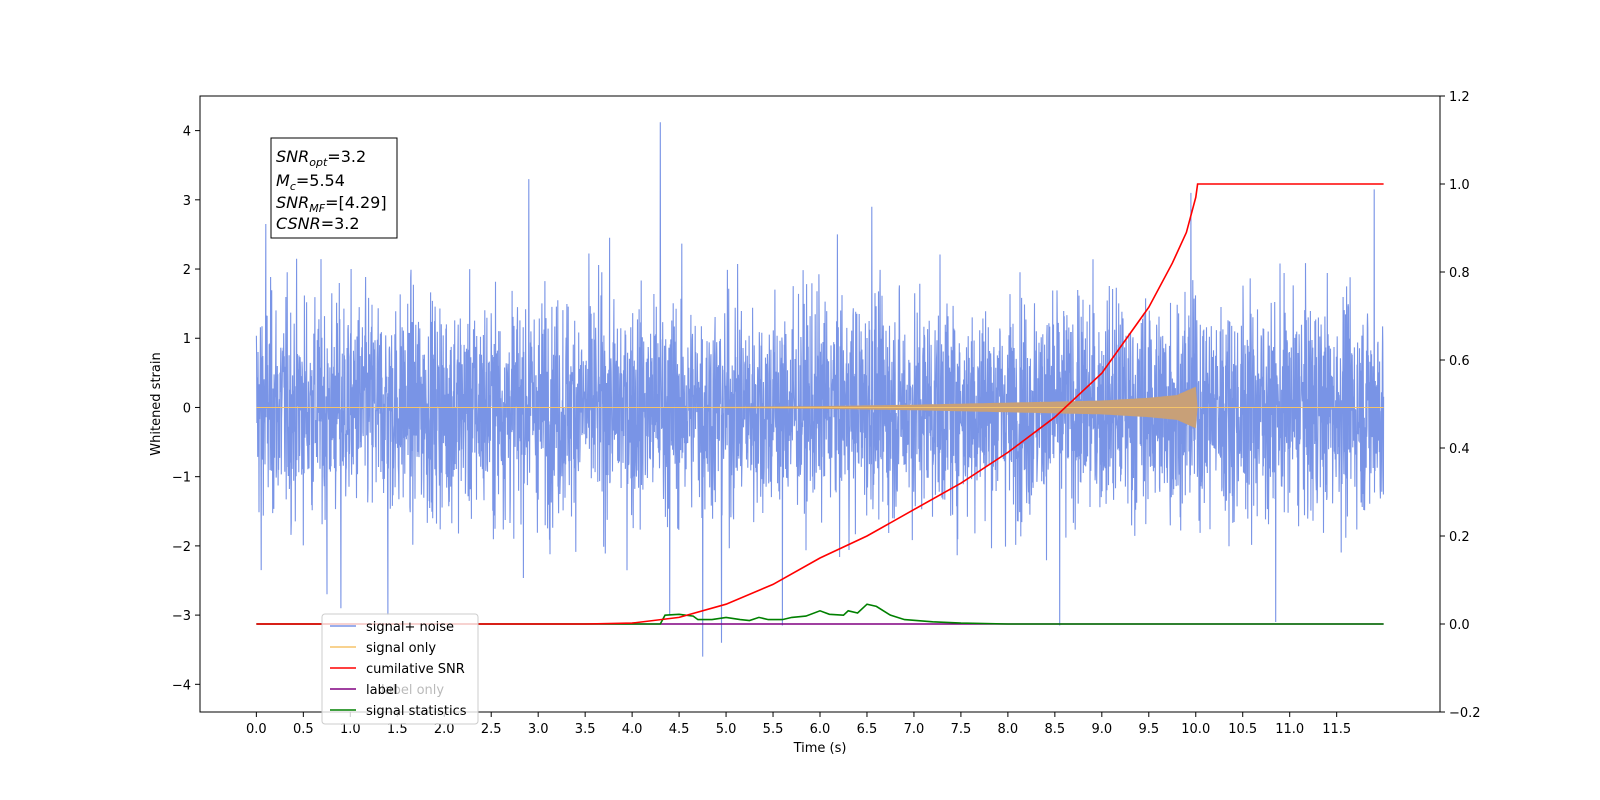 The image size is (1600, 800). What do you see at coordinates (867, 729) in the screenshot?
I see `x-tick-label: 6.5` at bounding box center [867, 729].